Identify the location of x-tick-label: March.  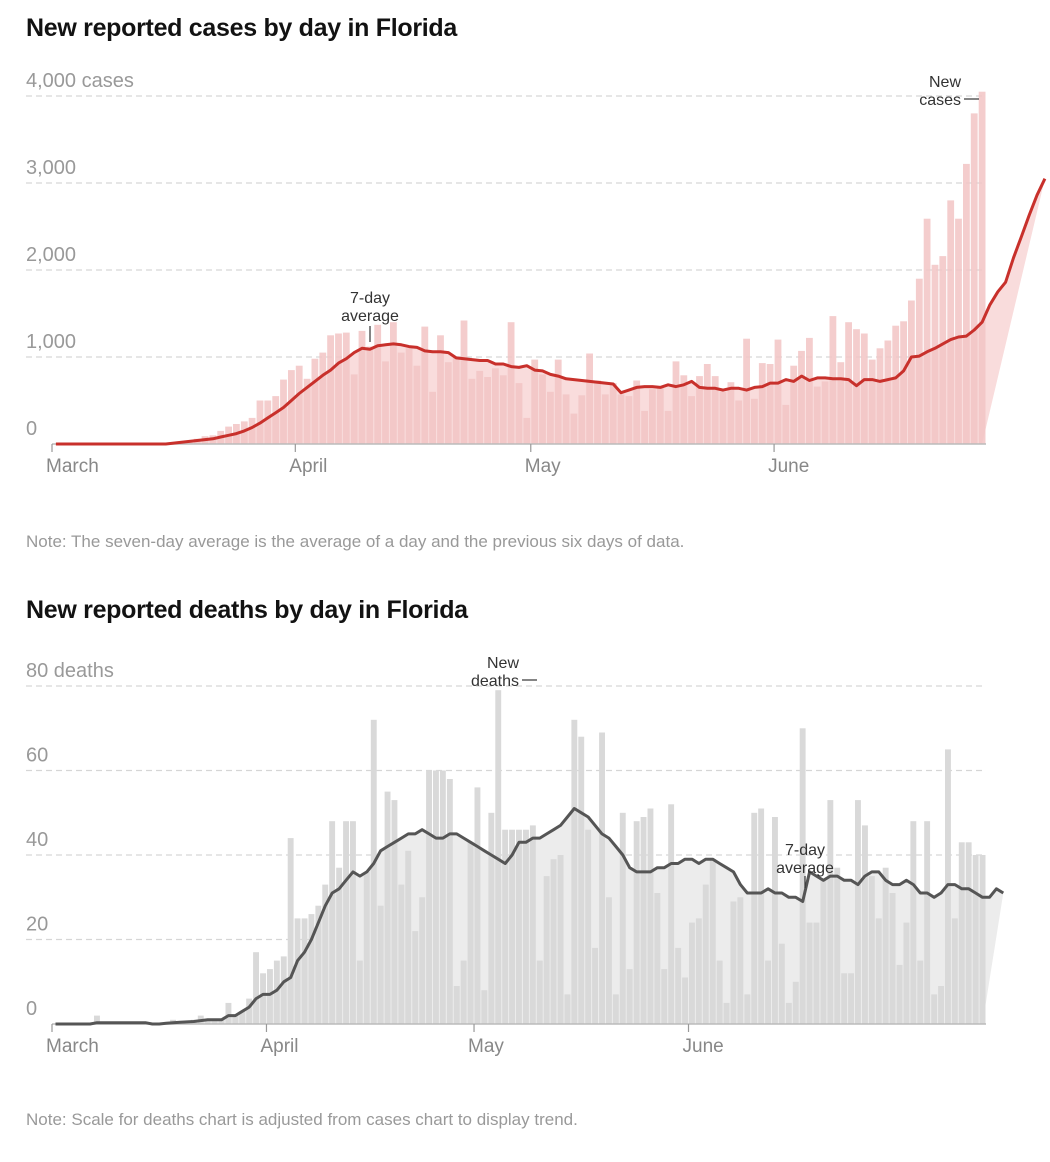
(72, 1046).